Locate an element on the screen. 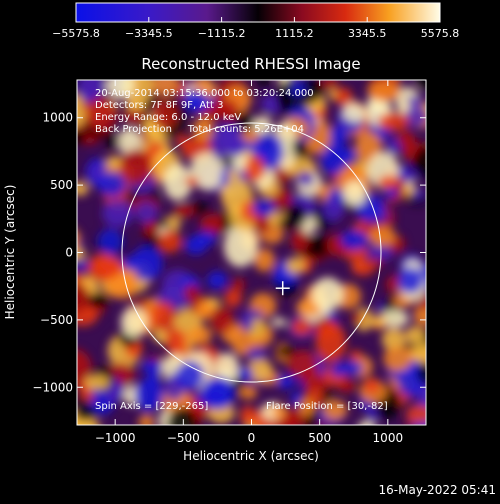 The height and width of the screenshot is (504, 500). info-line-energy: Energy Range: 6.0 - 12.0 keV is located at coordinates (168, 117).